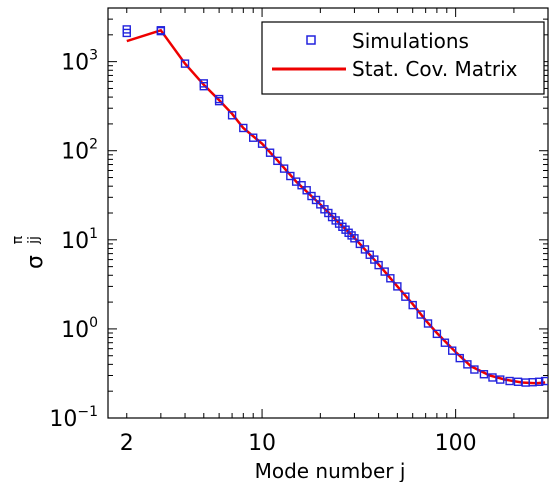 The height and width of the screenshot is (482, 550). I want to click on legend-square-marker-icon, so click(311, 40).